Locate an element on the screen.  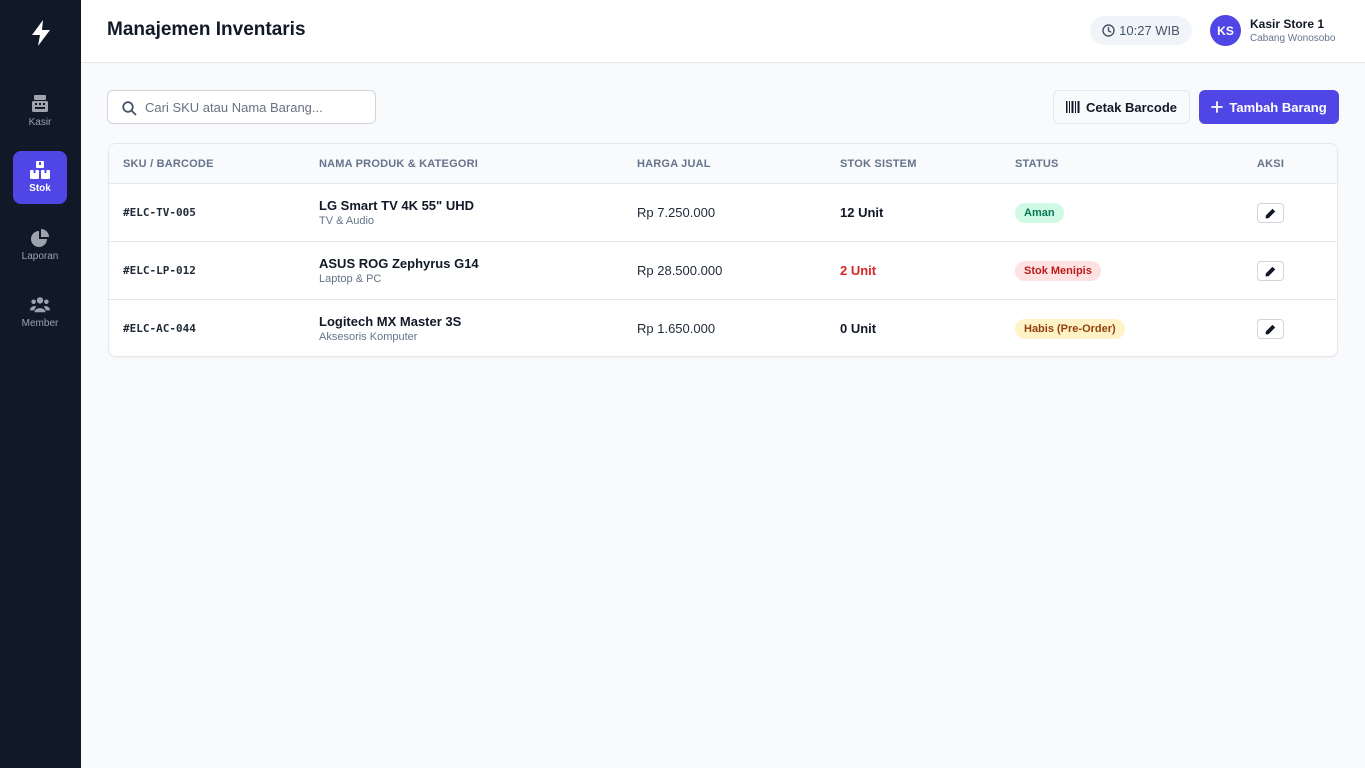
stock-cell: 2 Unit is located at coordinates (858, 270).